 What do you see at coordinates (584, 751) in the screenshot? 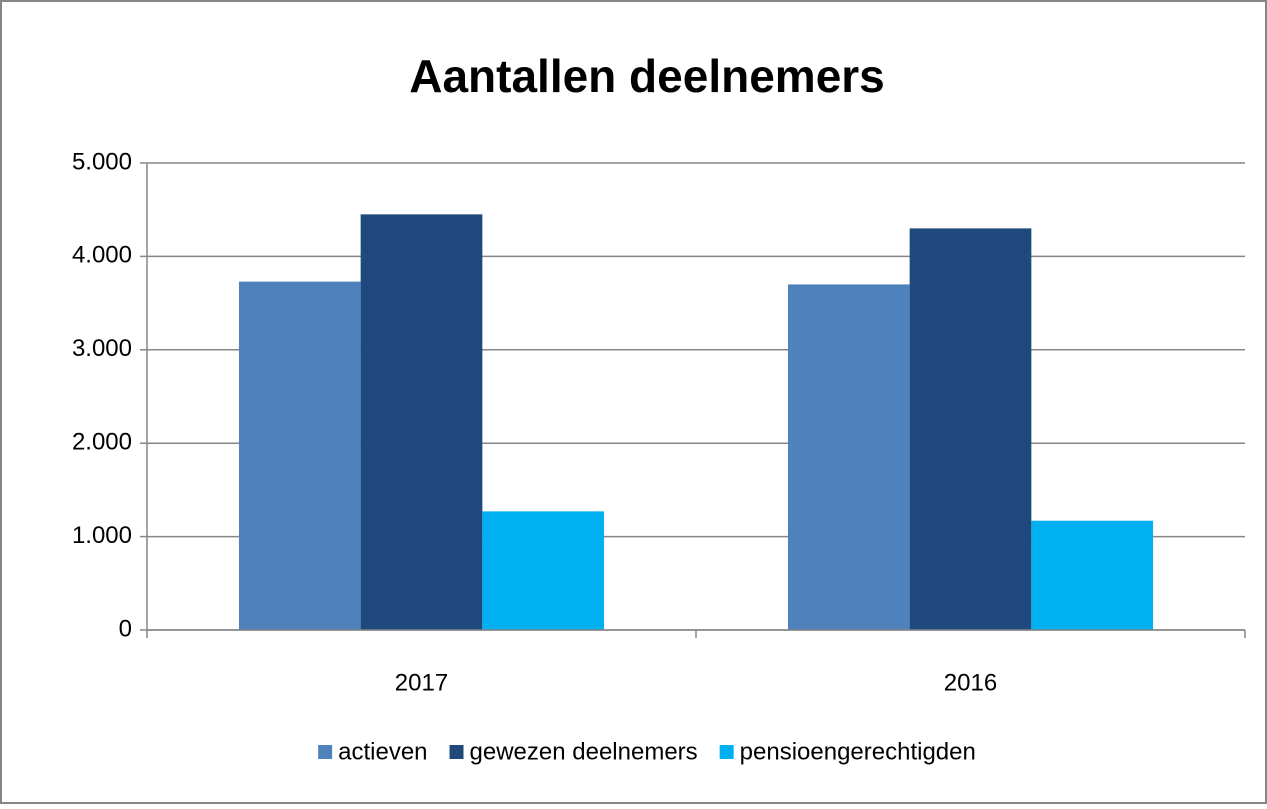
I see `legend-label: gewezen deelnemers` at bounding box center [584, 751].